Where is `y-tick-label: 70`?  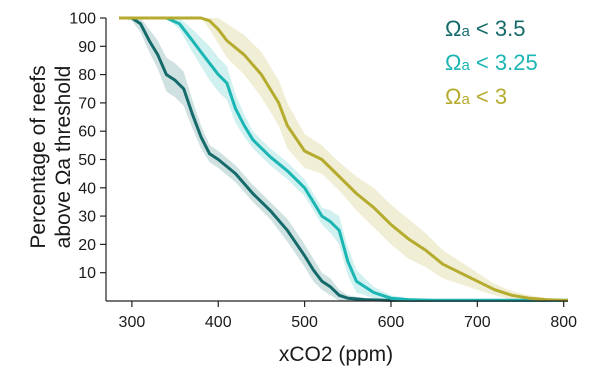 y-tick-label: 70 is located at coordinates (87, 103).